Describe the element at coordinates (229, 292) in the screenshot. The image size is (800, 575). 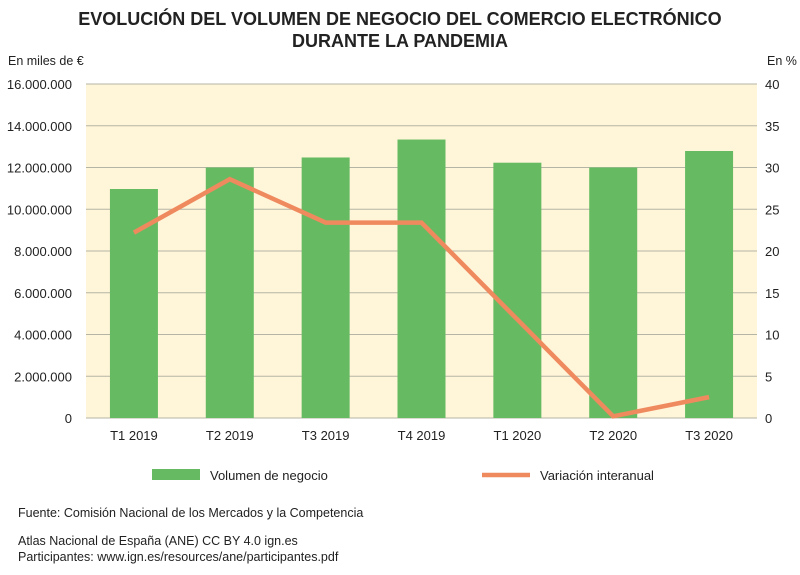
I see `bar-t2-2019` at that location.